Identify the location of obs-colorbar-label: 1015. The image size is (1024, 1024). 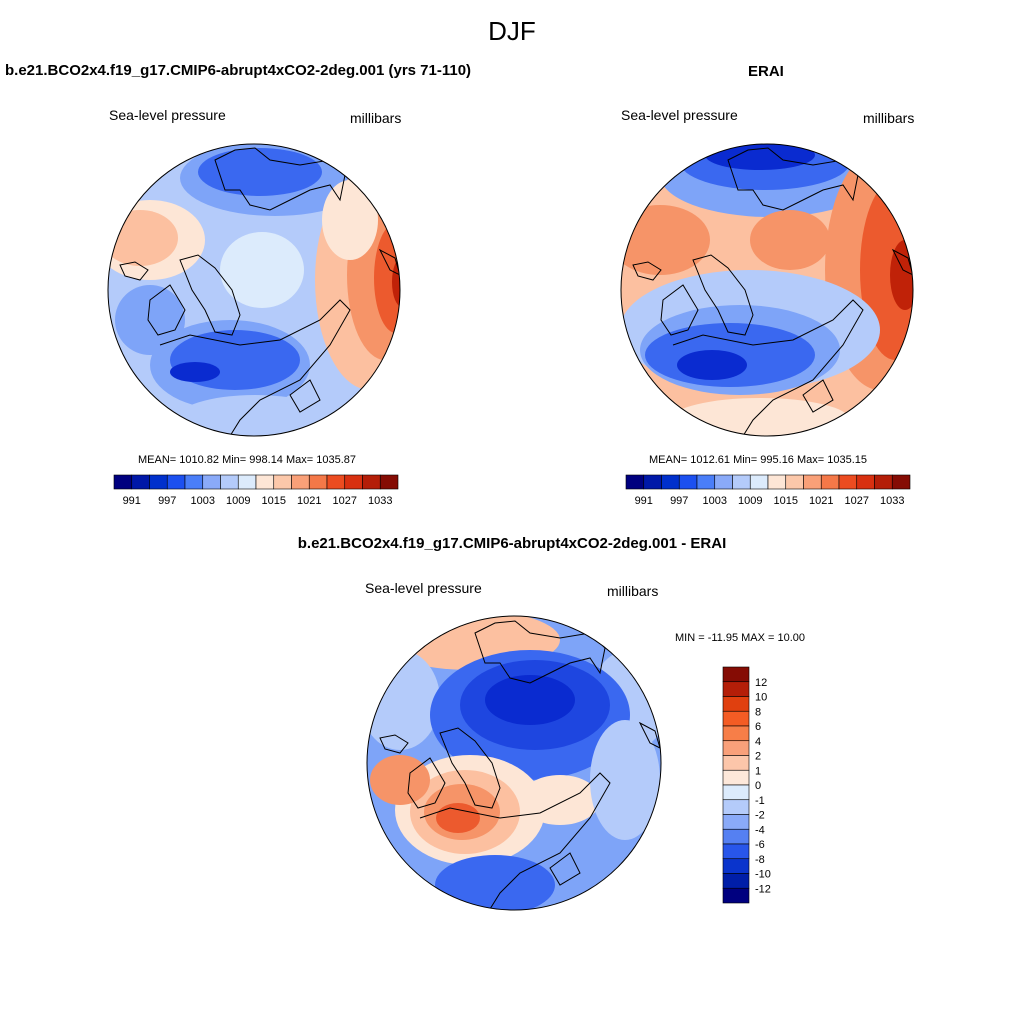
(786, 501).